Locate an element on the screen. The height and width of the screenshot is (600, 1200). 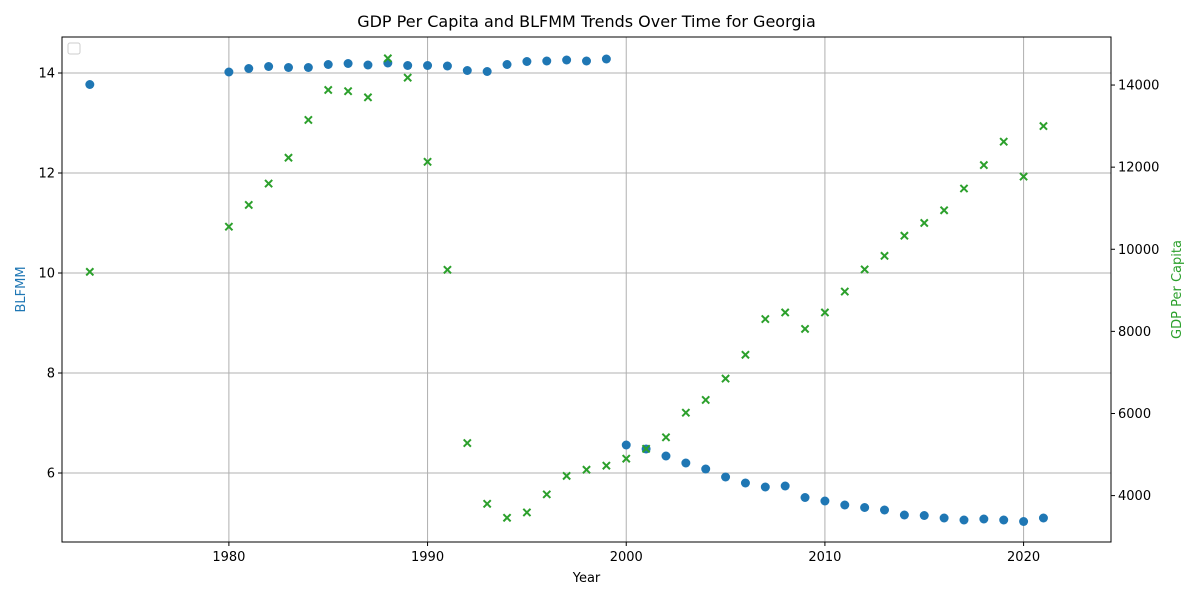
y-right-tick-label: 4000 is located at coordinates (1134, 496).